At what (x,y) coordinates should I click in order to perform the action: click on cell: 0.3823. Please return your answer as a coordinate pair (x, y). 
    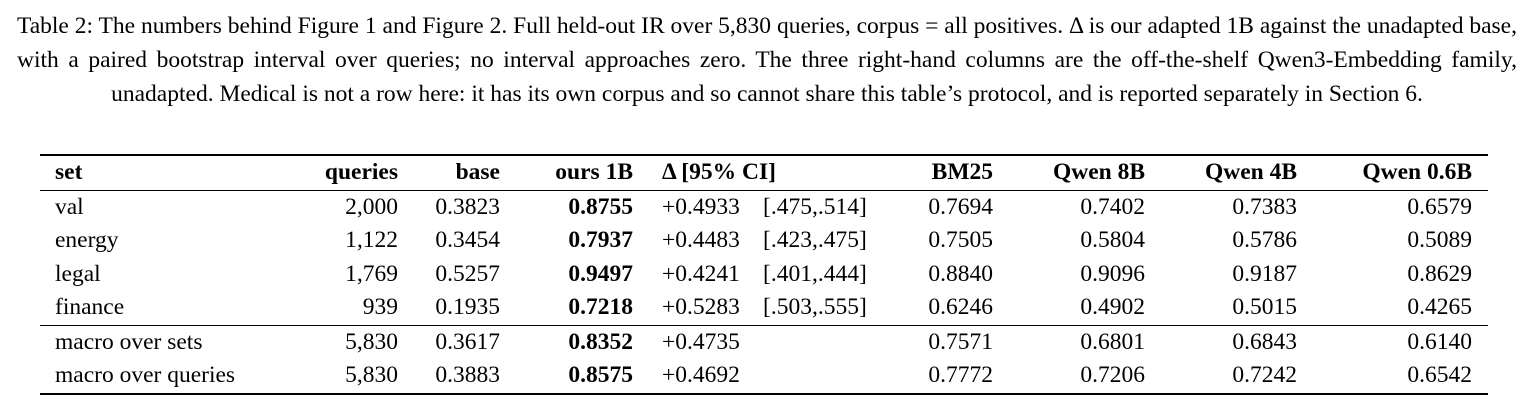
    Looking at the image, I should click on (467, 206).